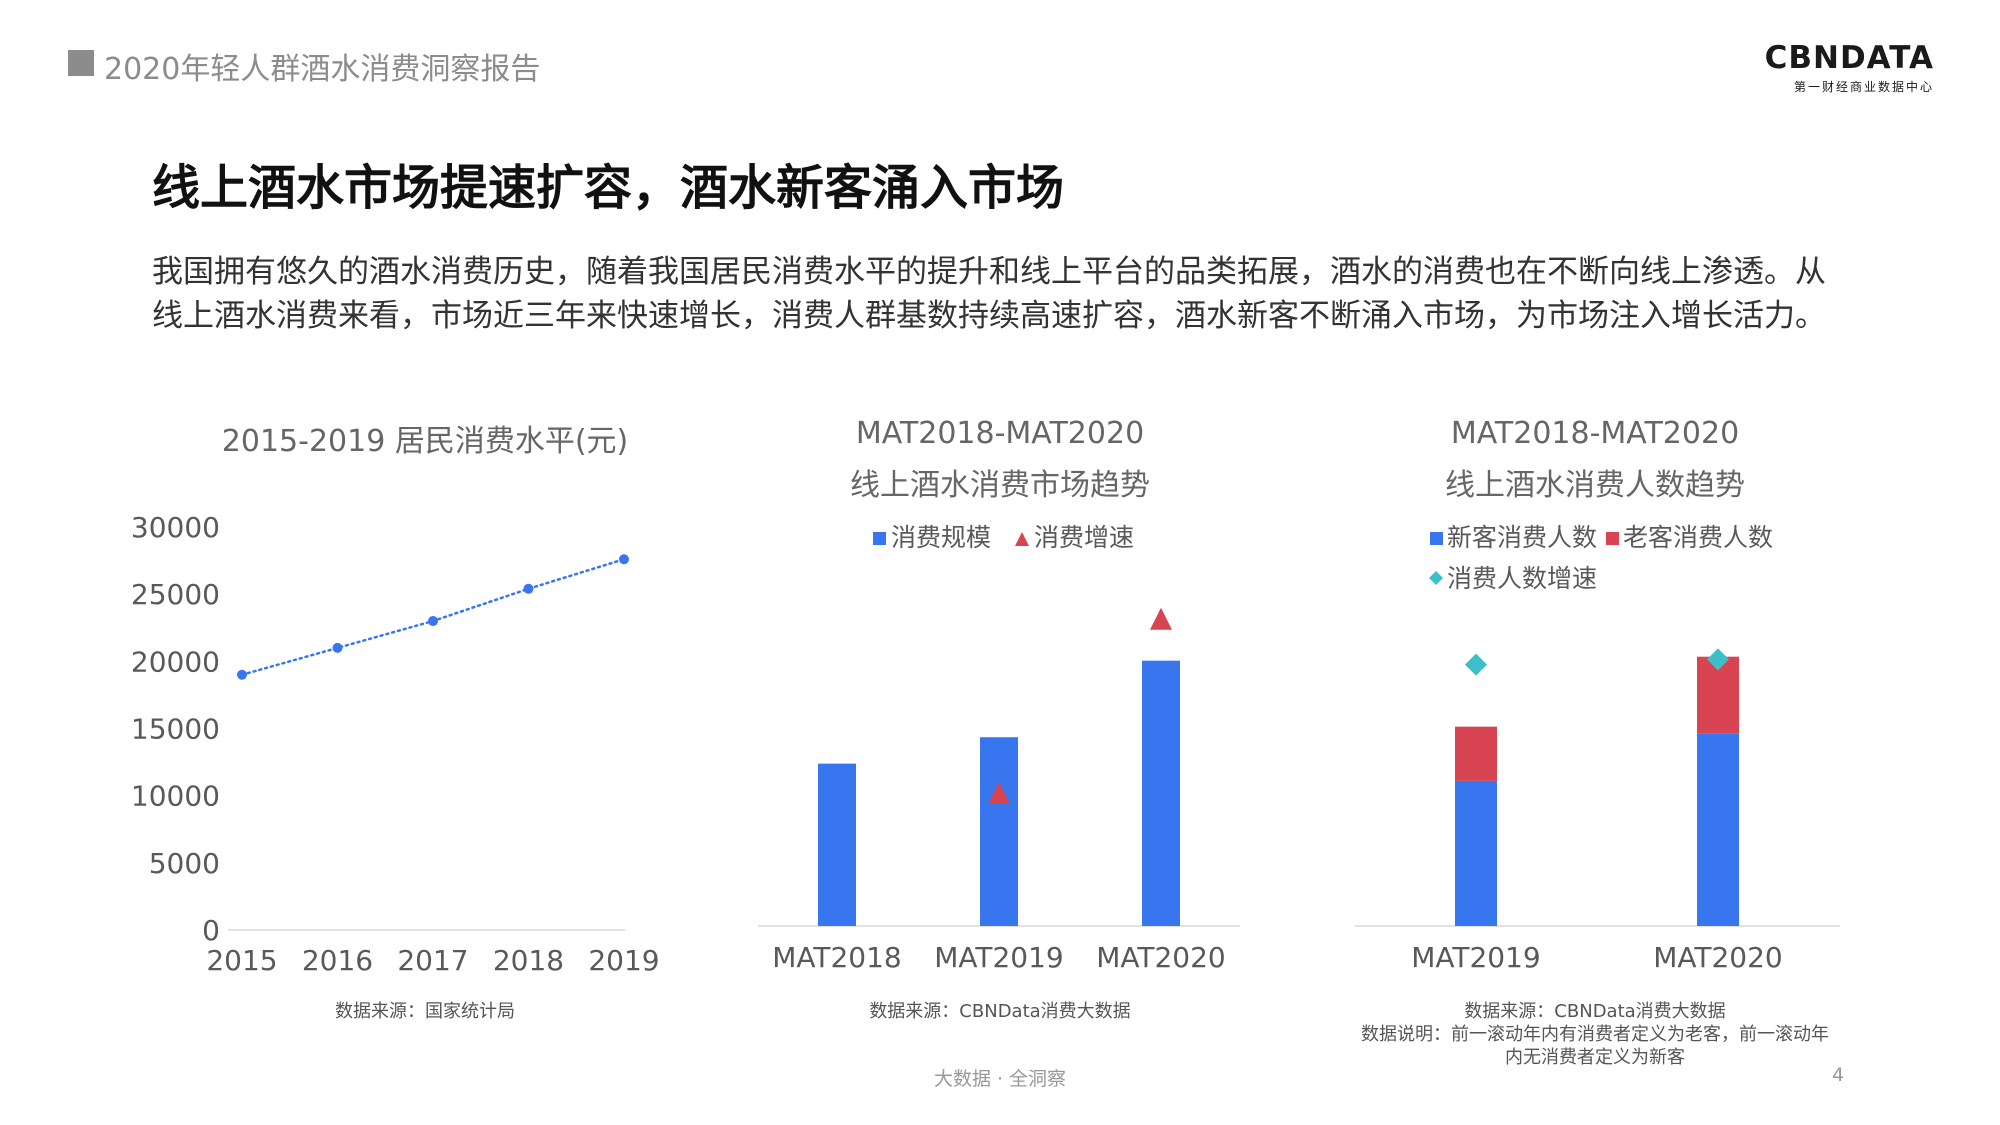  Describe the element at coordinates (941, 537) in the screenshot. I see `legend-label-scale: 消费规模` at that location.